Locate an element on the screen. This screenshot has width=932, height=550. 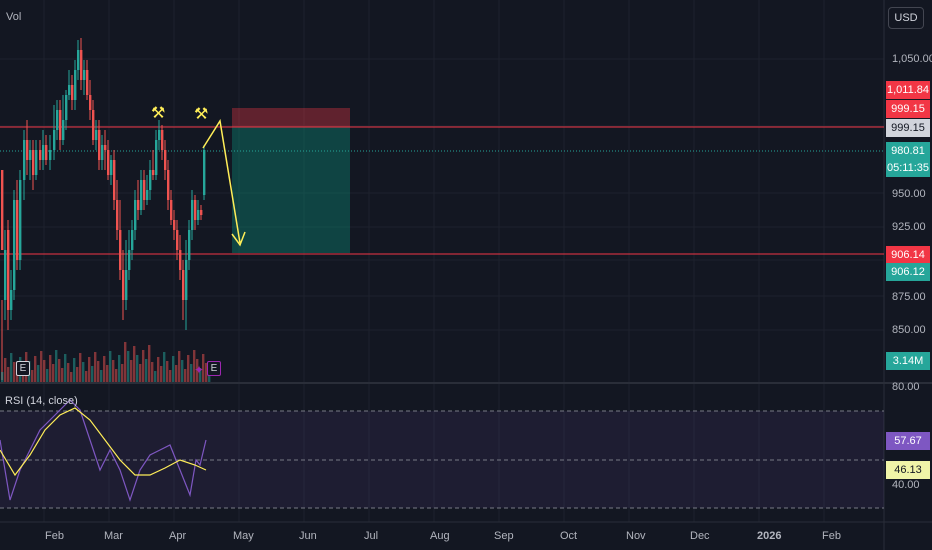
time-tick: Aug is located at coordinates (440, 536).